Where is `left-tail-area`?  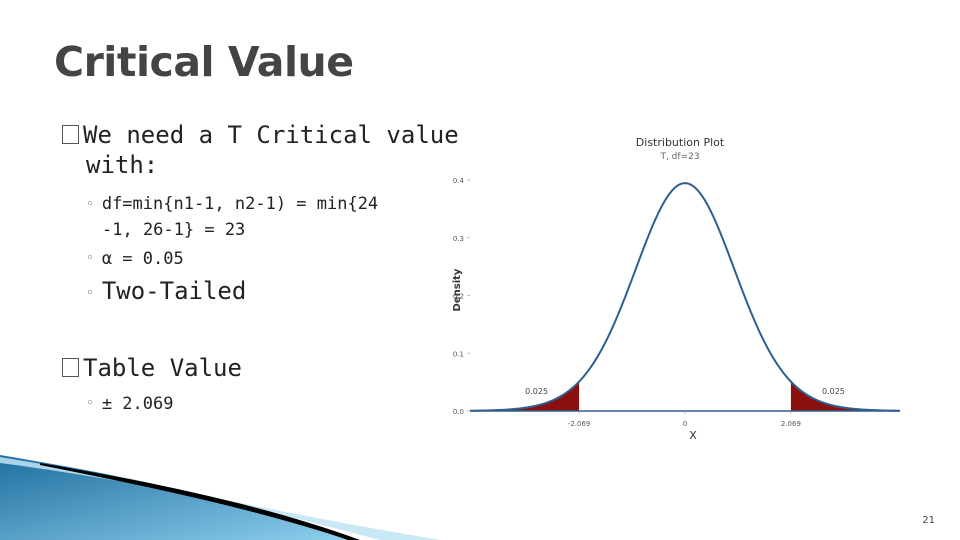
left-tail-area is located at coordinates (525, 396).